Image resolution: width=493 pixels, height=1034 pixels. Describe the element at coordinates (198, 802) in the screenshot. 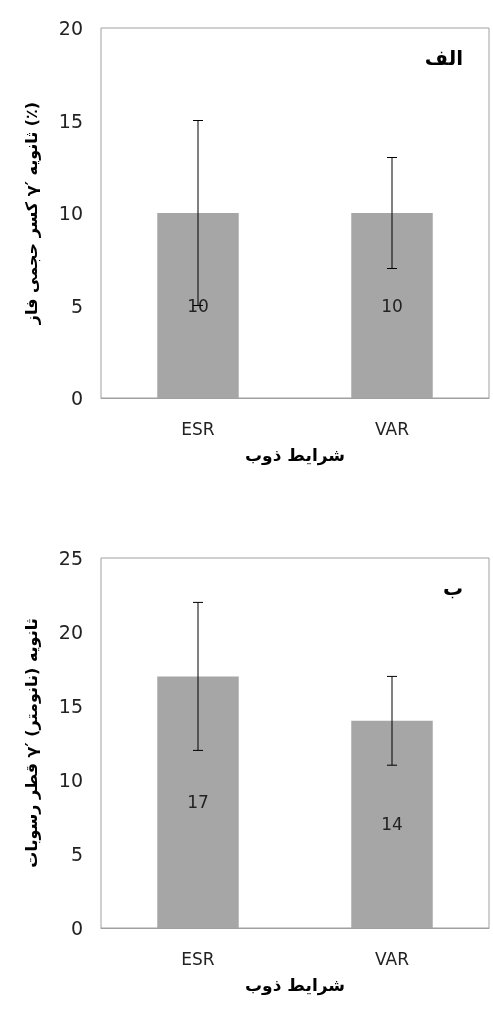

I see `data-label: 17` at that location.